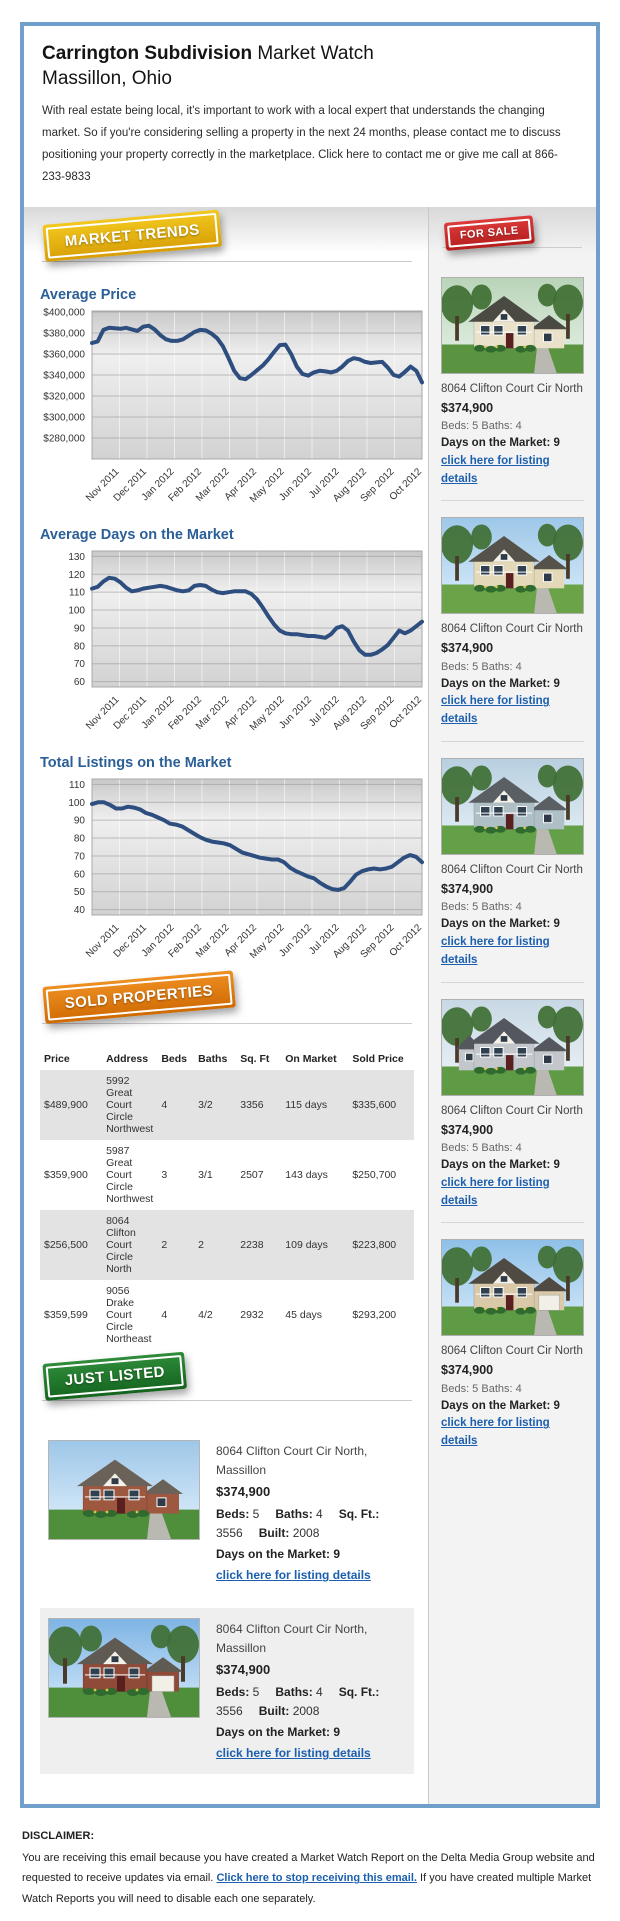  What do you see at coordinates (311, 1058) in the screenshot?
I see `table-header-cell: On Market` at bounding box center [311, 1058].